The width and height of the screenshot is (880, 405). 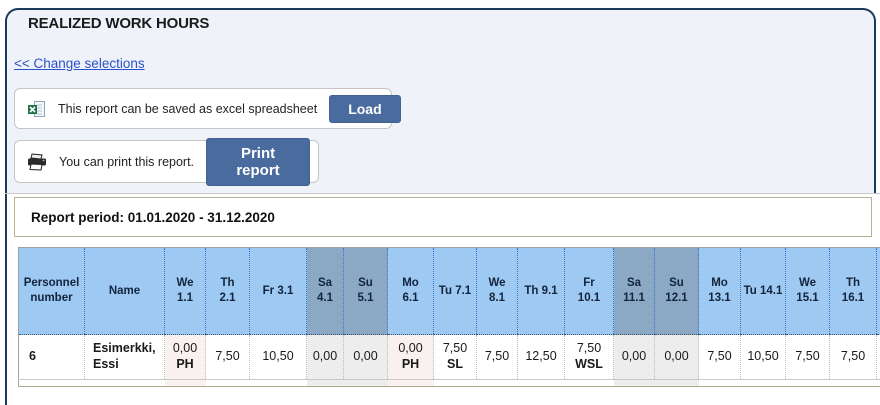 What do you see at coordinates (119, 23) in the screenshot?
I see `page-title: REALIZED WORK HOURS` at bounding box center [119, 23].